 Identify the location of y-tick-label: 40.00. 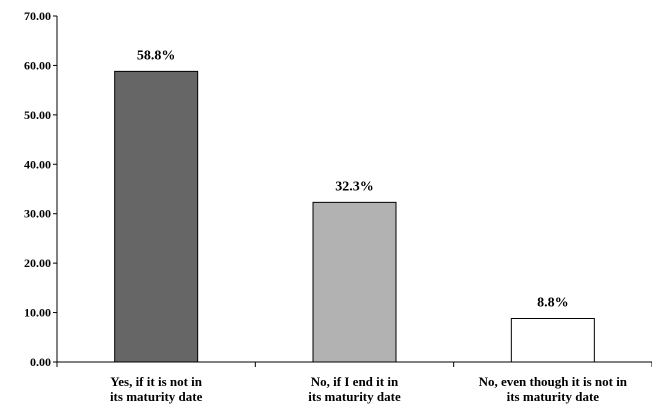
(37, 164).